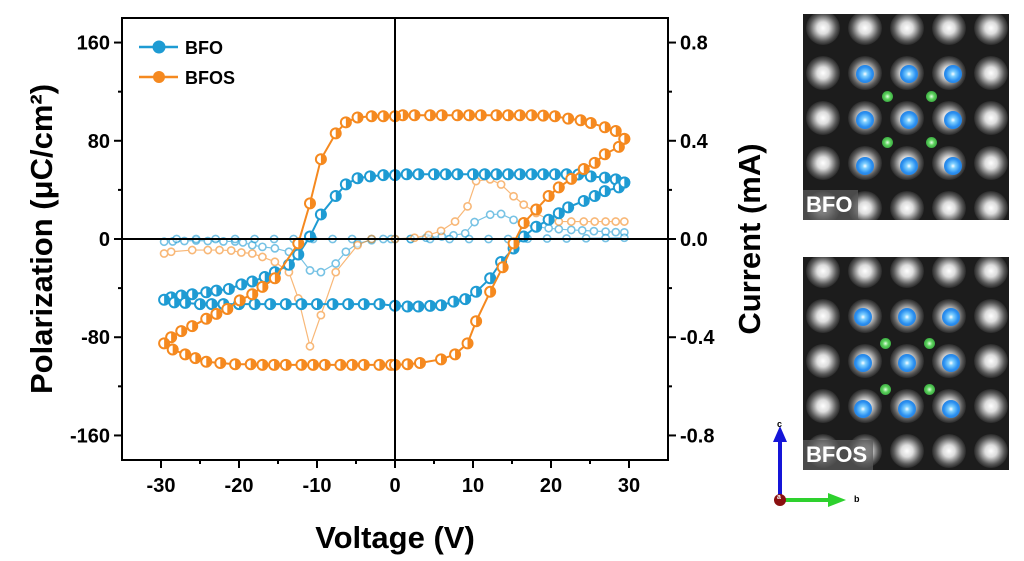 This screenshot has width=1024, height=561. What do you see at coordinates (95, 338) in the screenshot?
I see `y-tick-label: -80` at bounding box center [95, 338].